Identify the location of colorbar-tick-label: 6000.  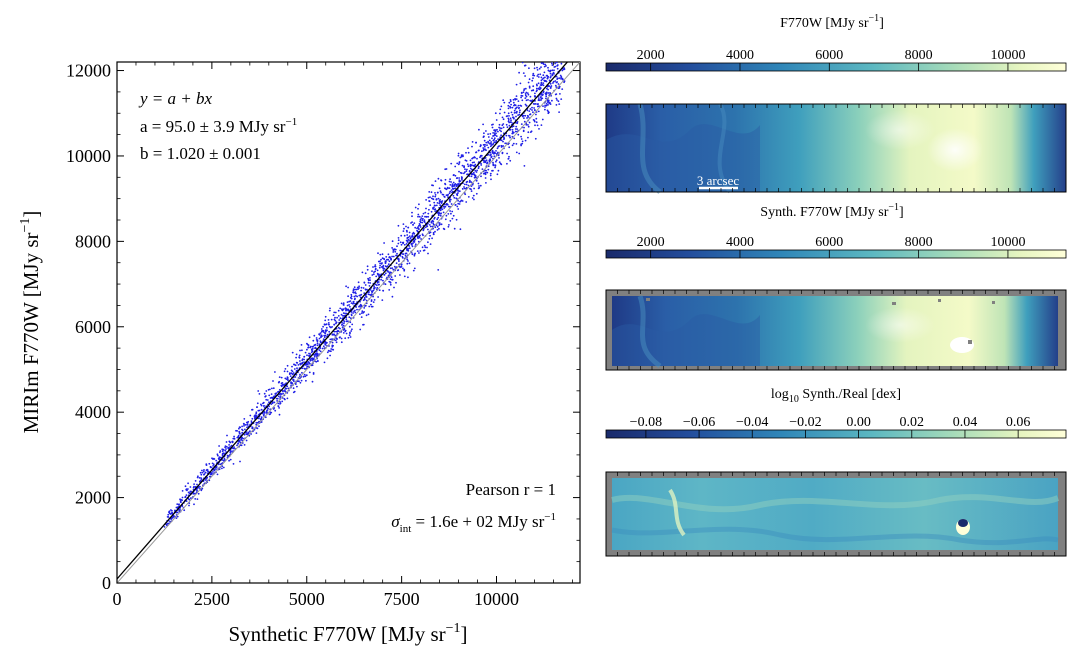
(829, 242).